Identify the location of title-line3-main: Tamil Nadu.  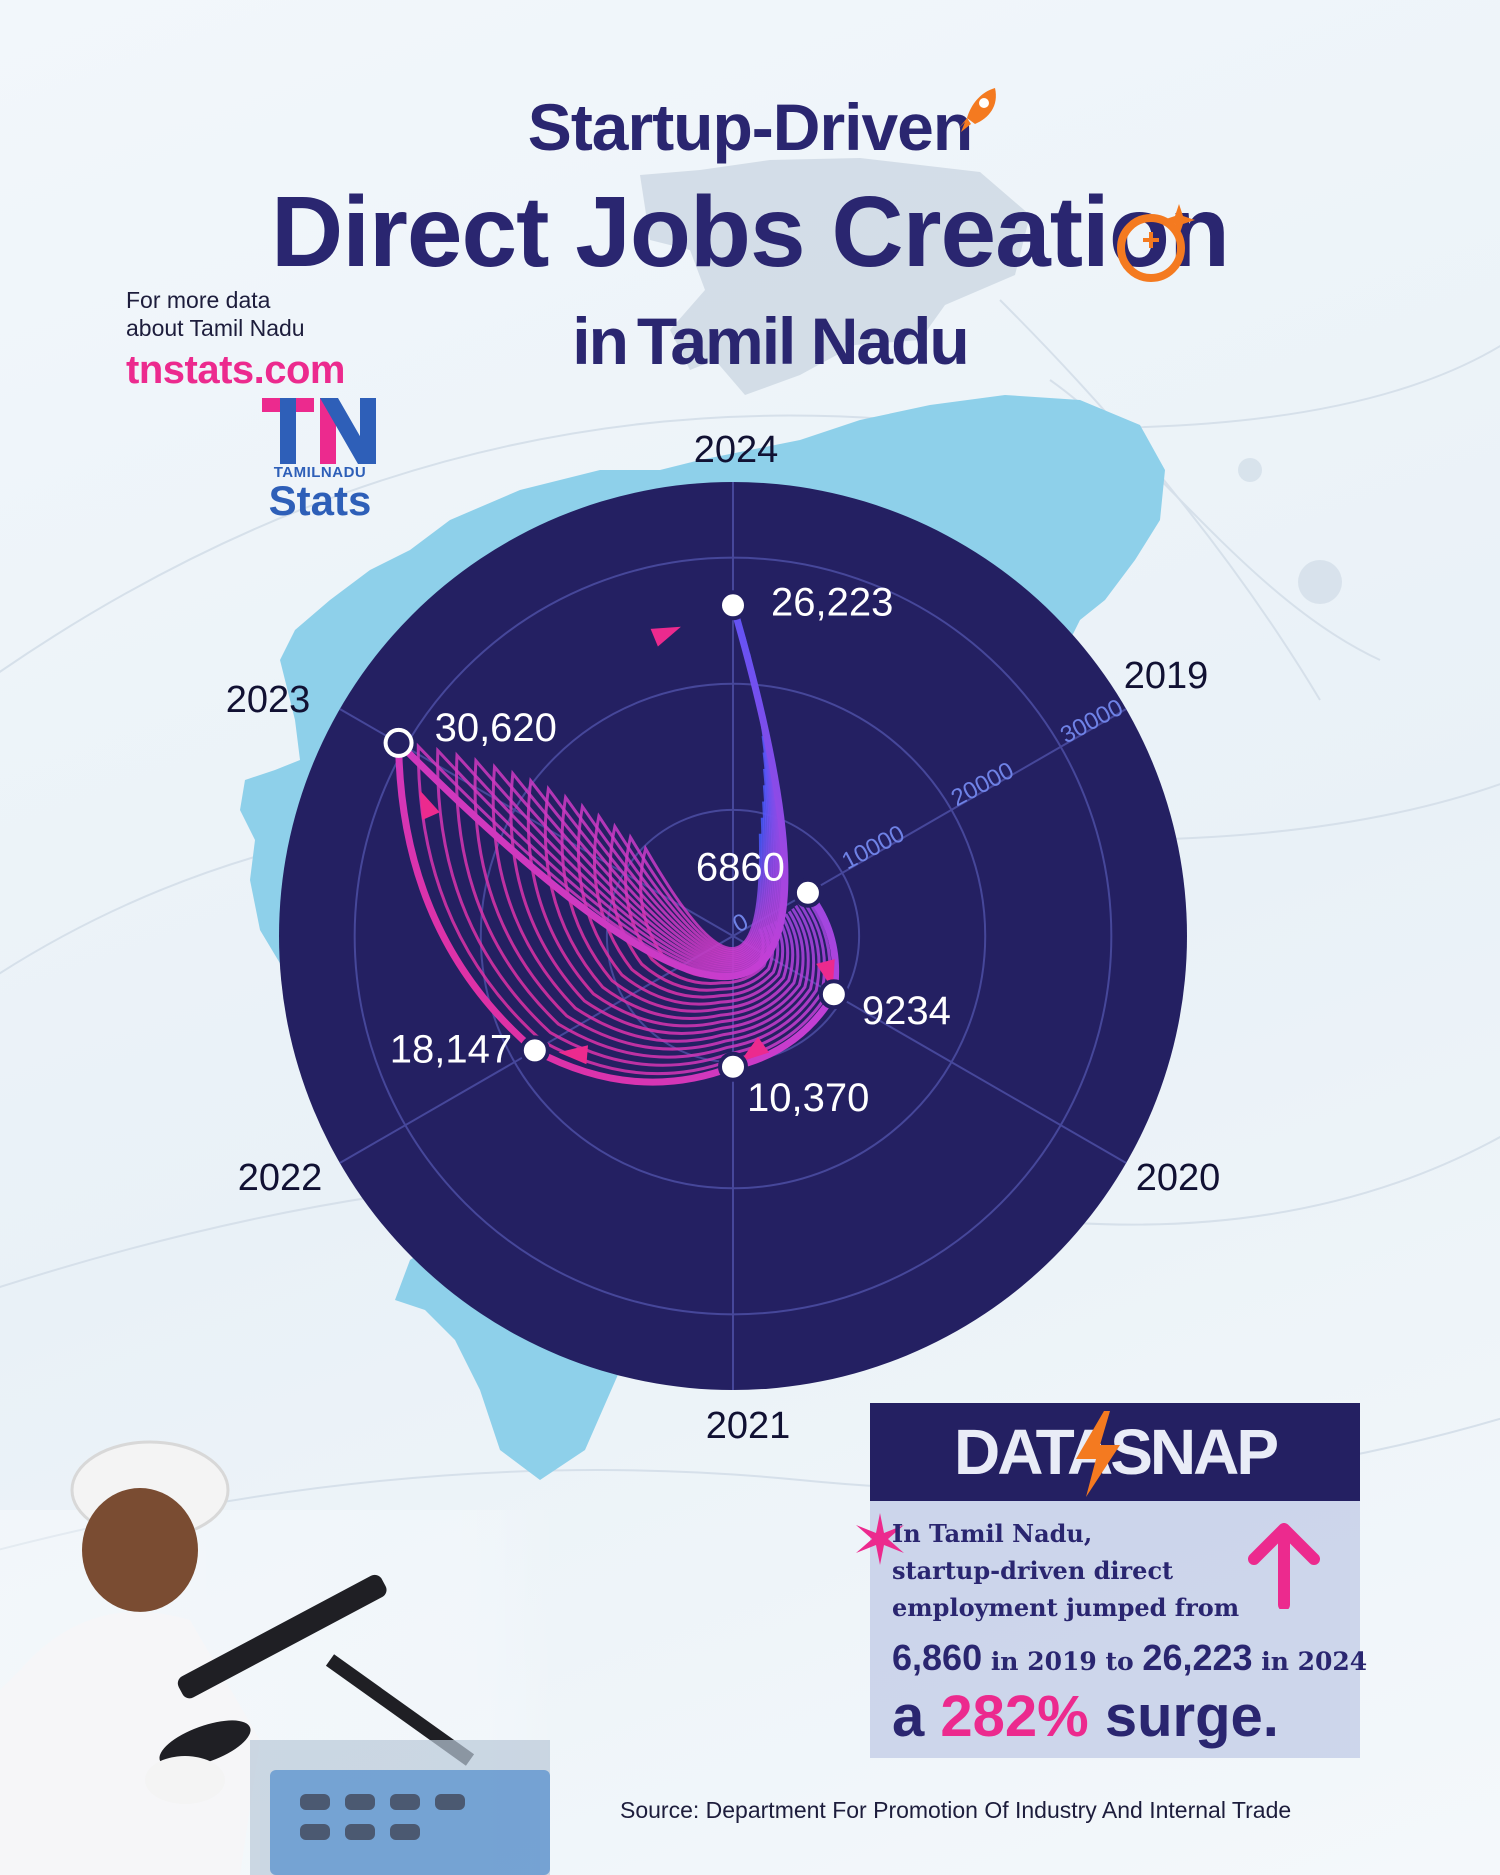
(803, 341).